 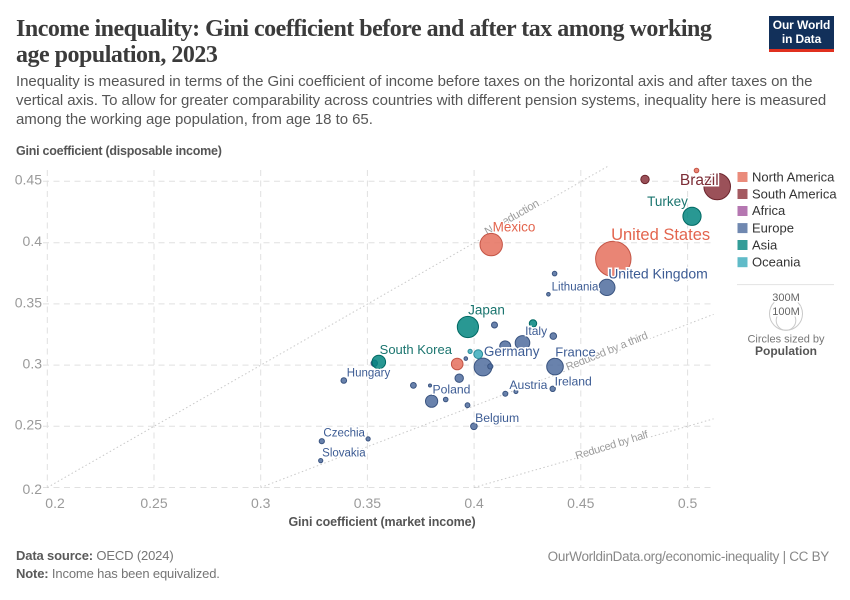 I want to click on svg-text: Czechia, so click(x=344, y=434).